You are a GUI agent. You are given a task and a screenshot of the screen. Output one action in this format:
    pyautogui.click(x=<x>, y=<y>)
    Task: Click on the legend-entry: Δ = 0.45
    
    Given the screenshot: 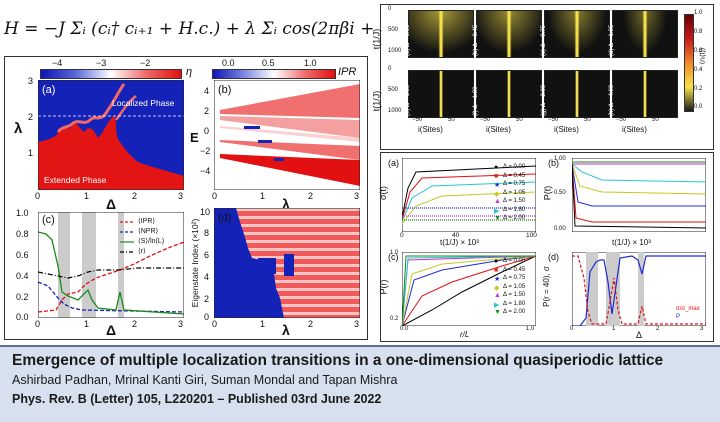 What is the action you would take?
    pyautogui.click(x=514, y=175)
    